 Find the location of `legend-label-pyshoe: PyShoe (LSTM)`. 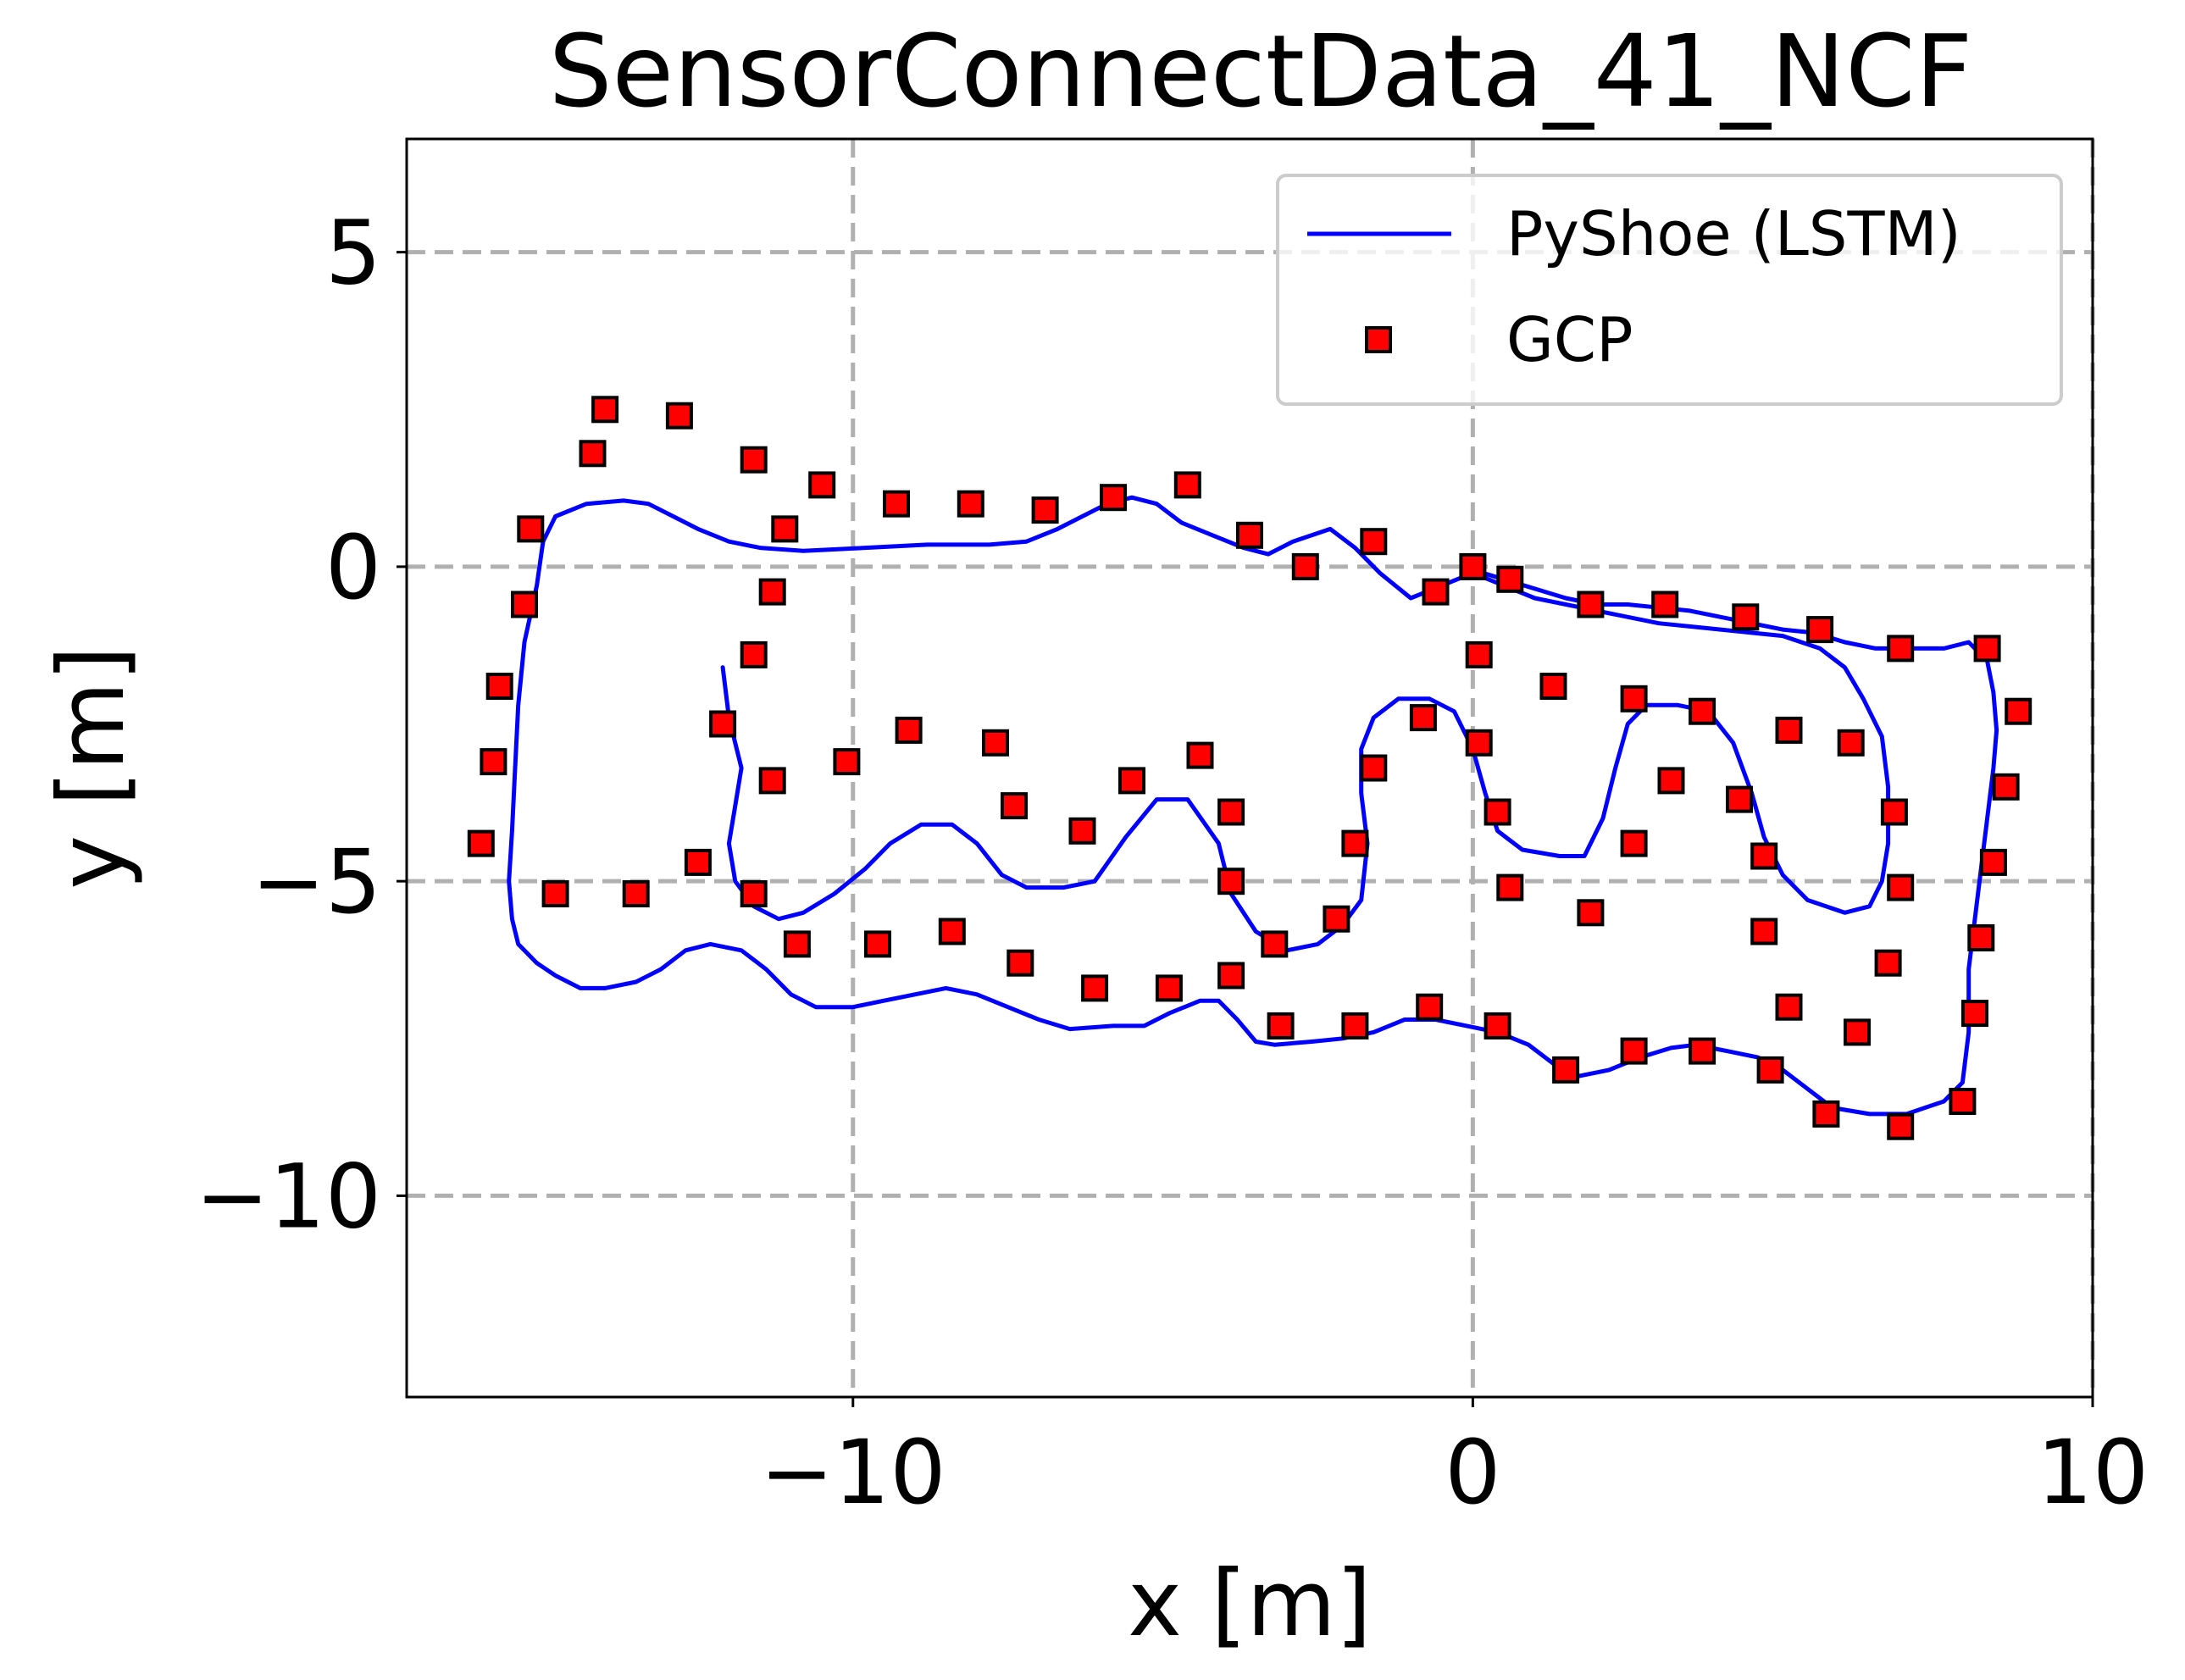

legend-label-pyshoe: PyShoe (LSTM) is located at coordinates (1733, 233).